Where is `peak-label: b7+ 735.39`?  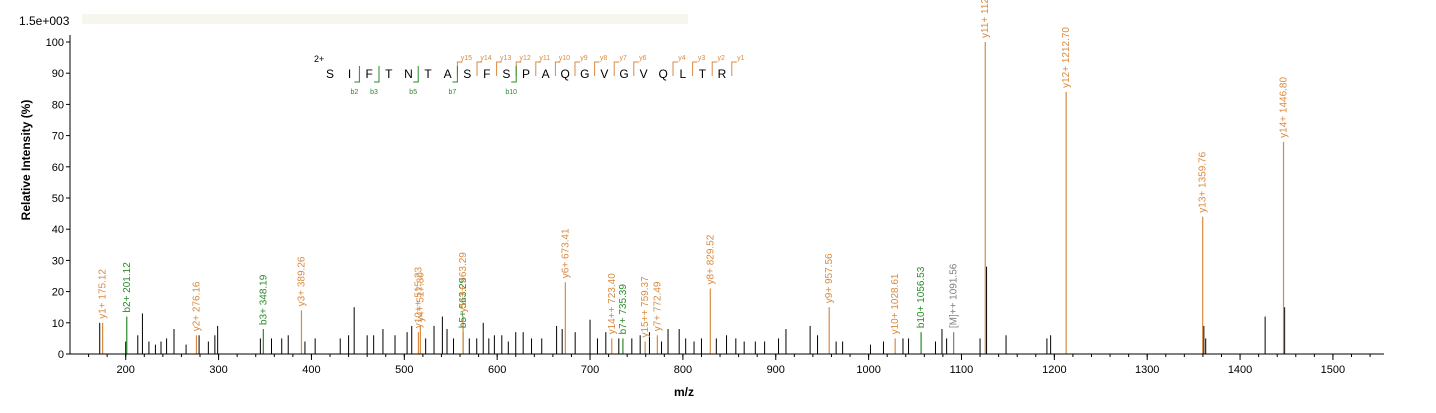
peak-label: b7+ 735.39 is located at coordinates (623, 309).